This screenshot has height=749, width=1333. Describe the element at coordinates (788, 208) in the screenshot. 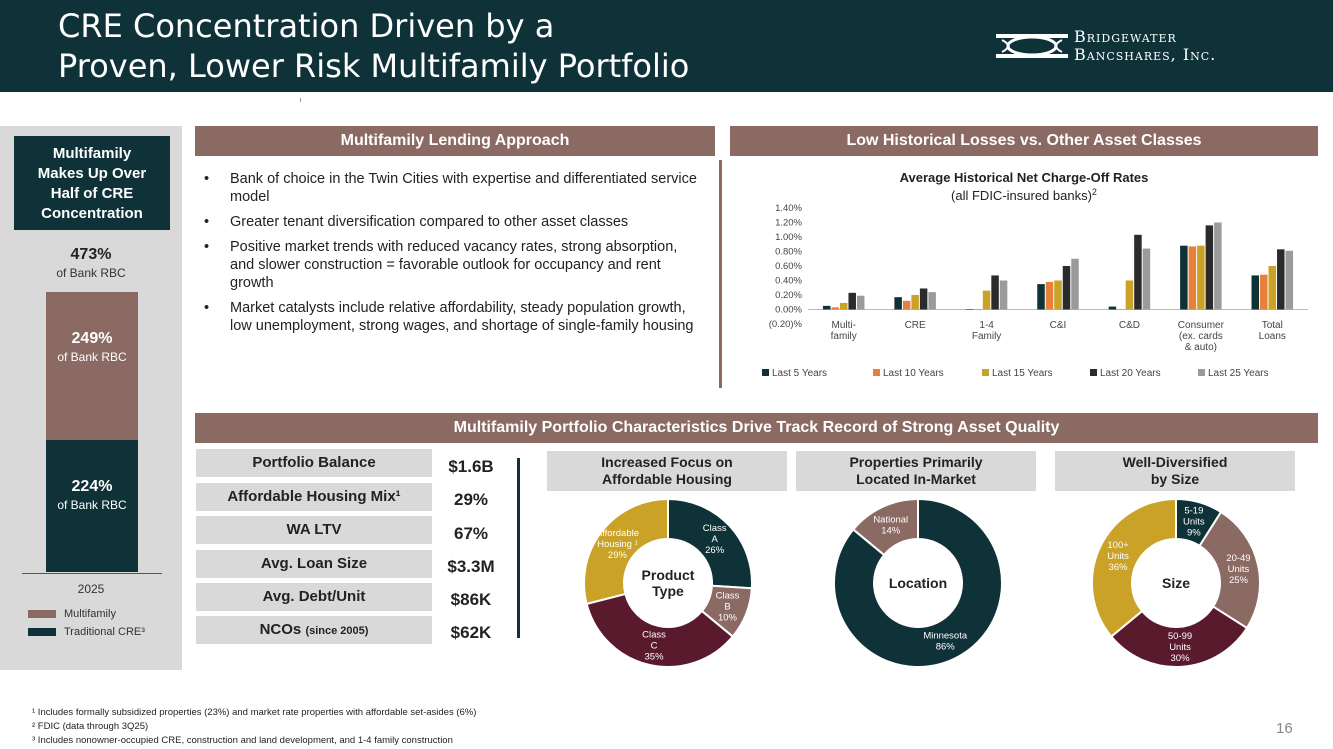

I see `y-tick-label: 1.40%` at that location.